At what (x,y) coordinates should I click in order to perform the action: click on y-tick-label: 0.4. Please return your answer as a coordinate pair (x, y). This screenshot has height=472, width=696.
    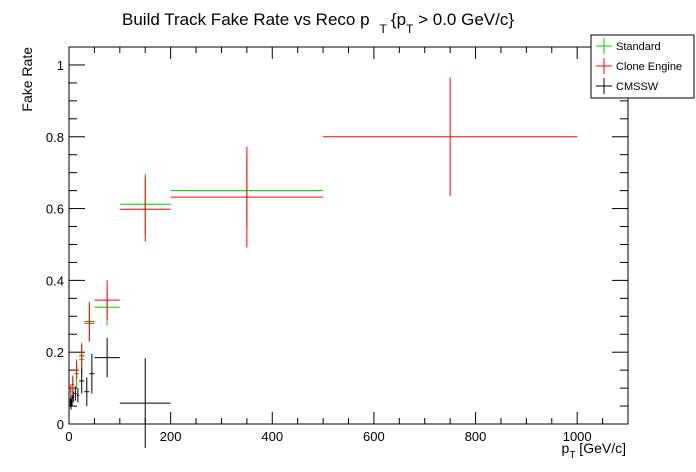
    Looking at the image, I should click on (55, 280).